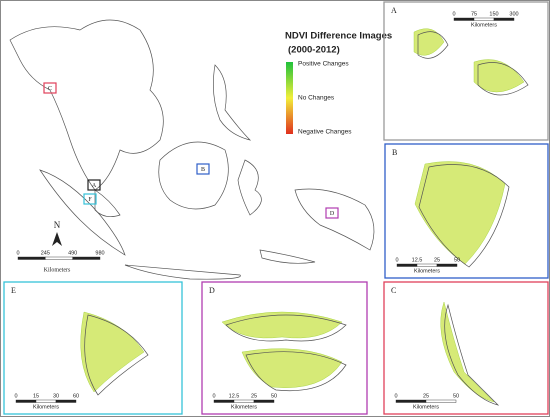 This screenshot has width=550, height=417. I want to click on inset: A, so click(466, 71).